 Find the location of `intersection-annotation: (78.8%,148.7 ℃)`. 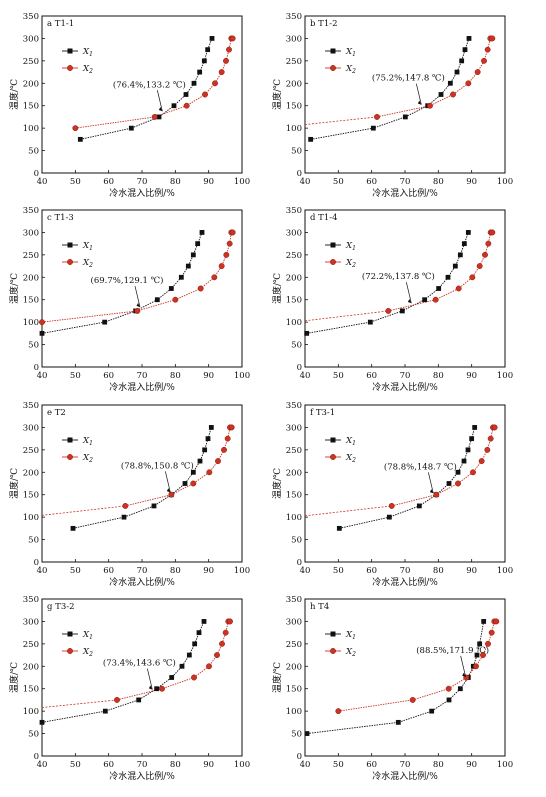

intersection-annotation: (78.8%,148.7 ℃) is located at coordinates (420, 466).